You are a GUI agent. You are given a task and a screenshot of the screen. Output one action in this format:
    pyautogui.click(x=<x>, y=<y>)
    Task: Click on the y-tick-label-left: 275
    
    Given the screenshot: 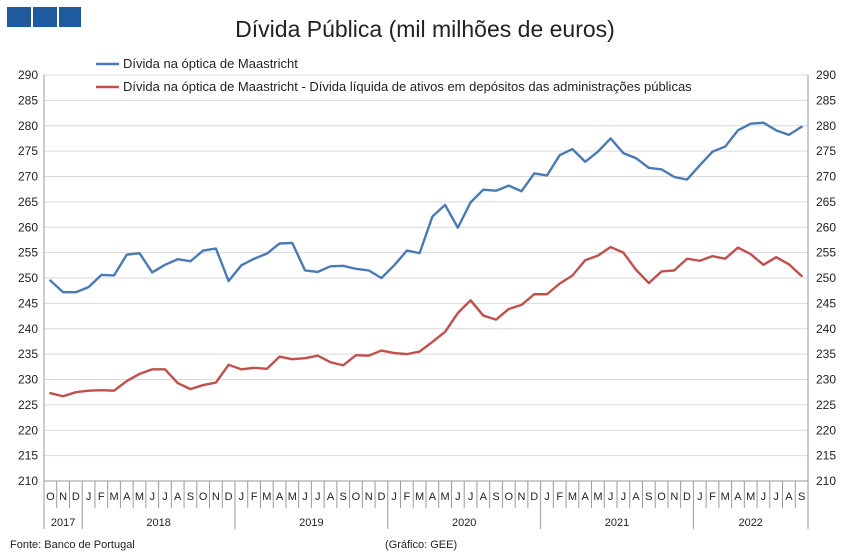 What is the action you would take?
    pyautogui.click(x=28, y=151)
    